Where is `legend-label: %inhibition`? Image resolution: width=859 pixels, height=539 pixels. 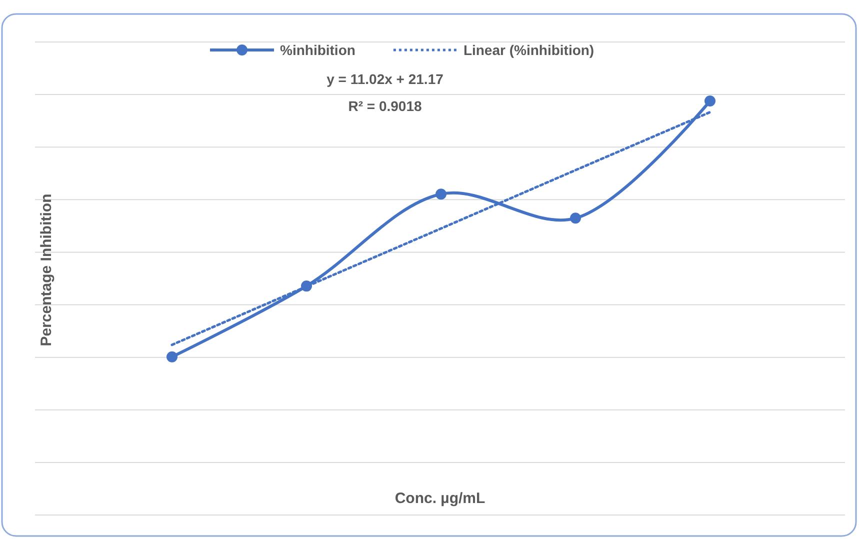 legend-label: %inhibition is located at coordinates (318, 50).